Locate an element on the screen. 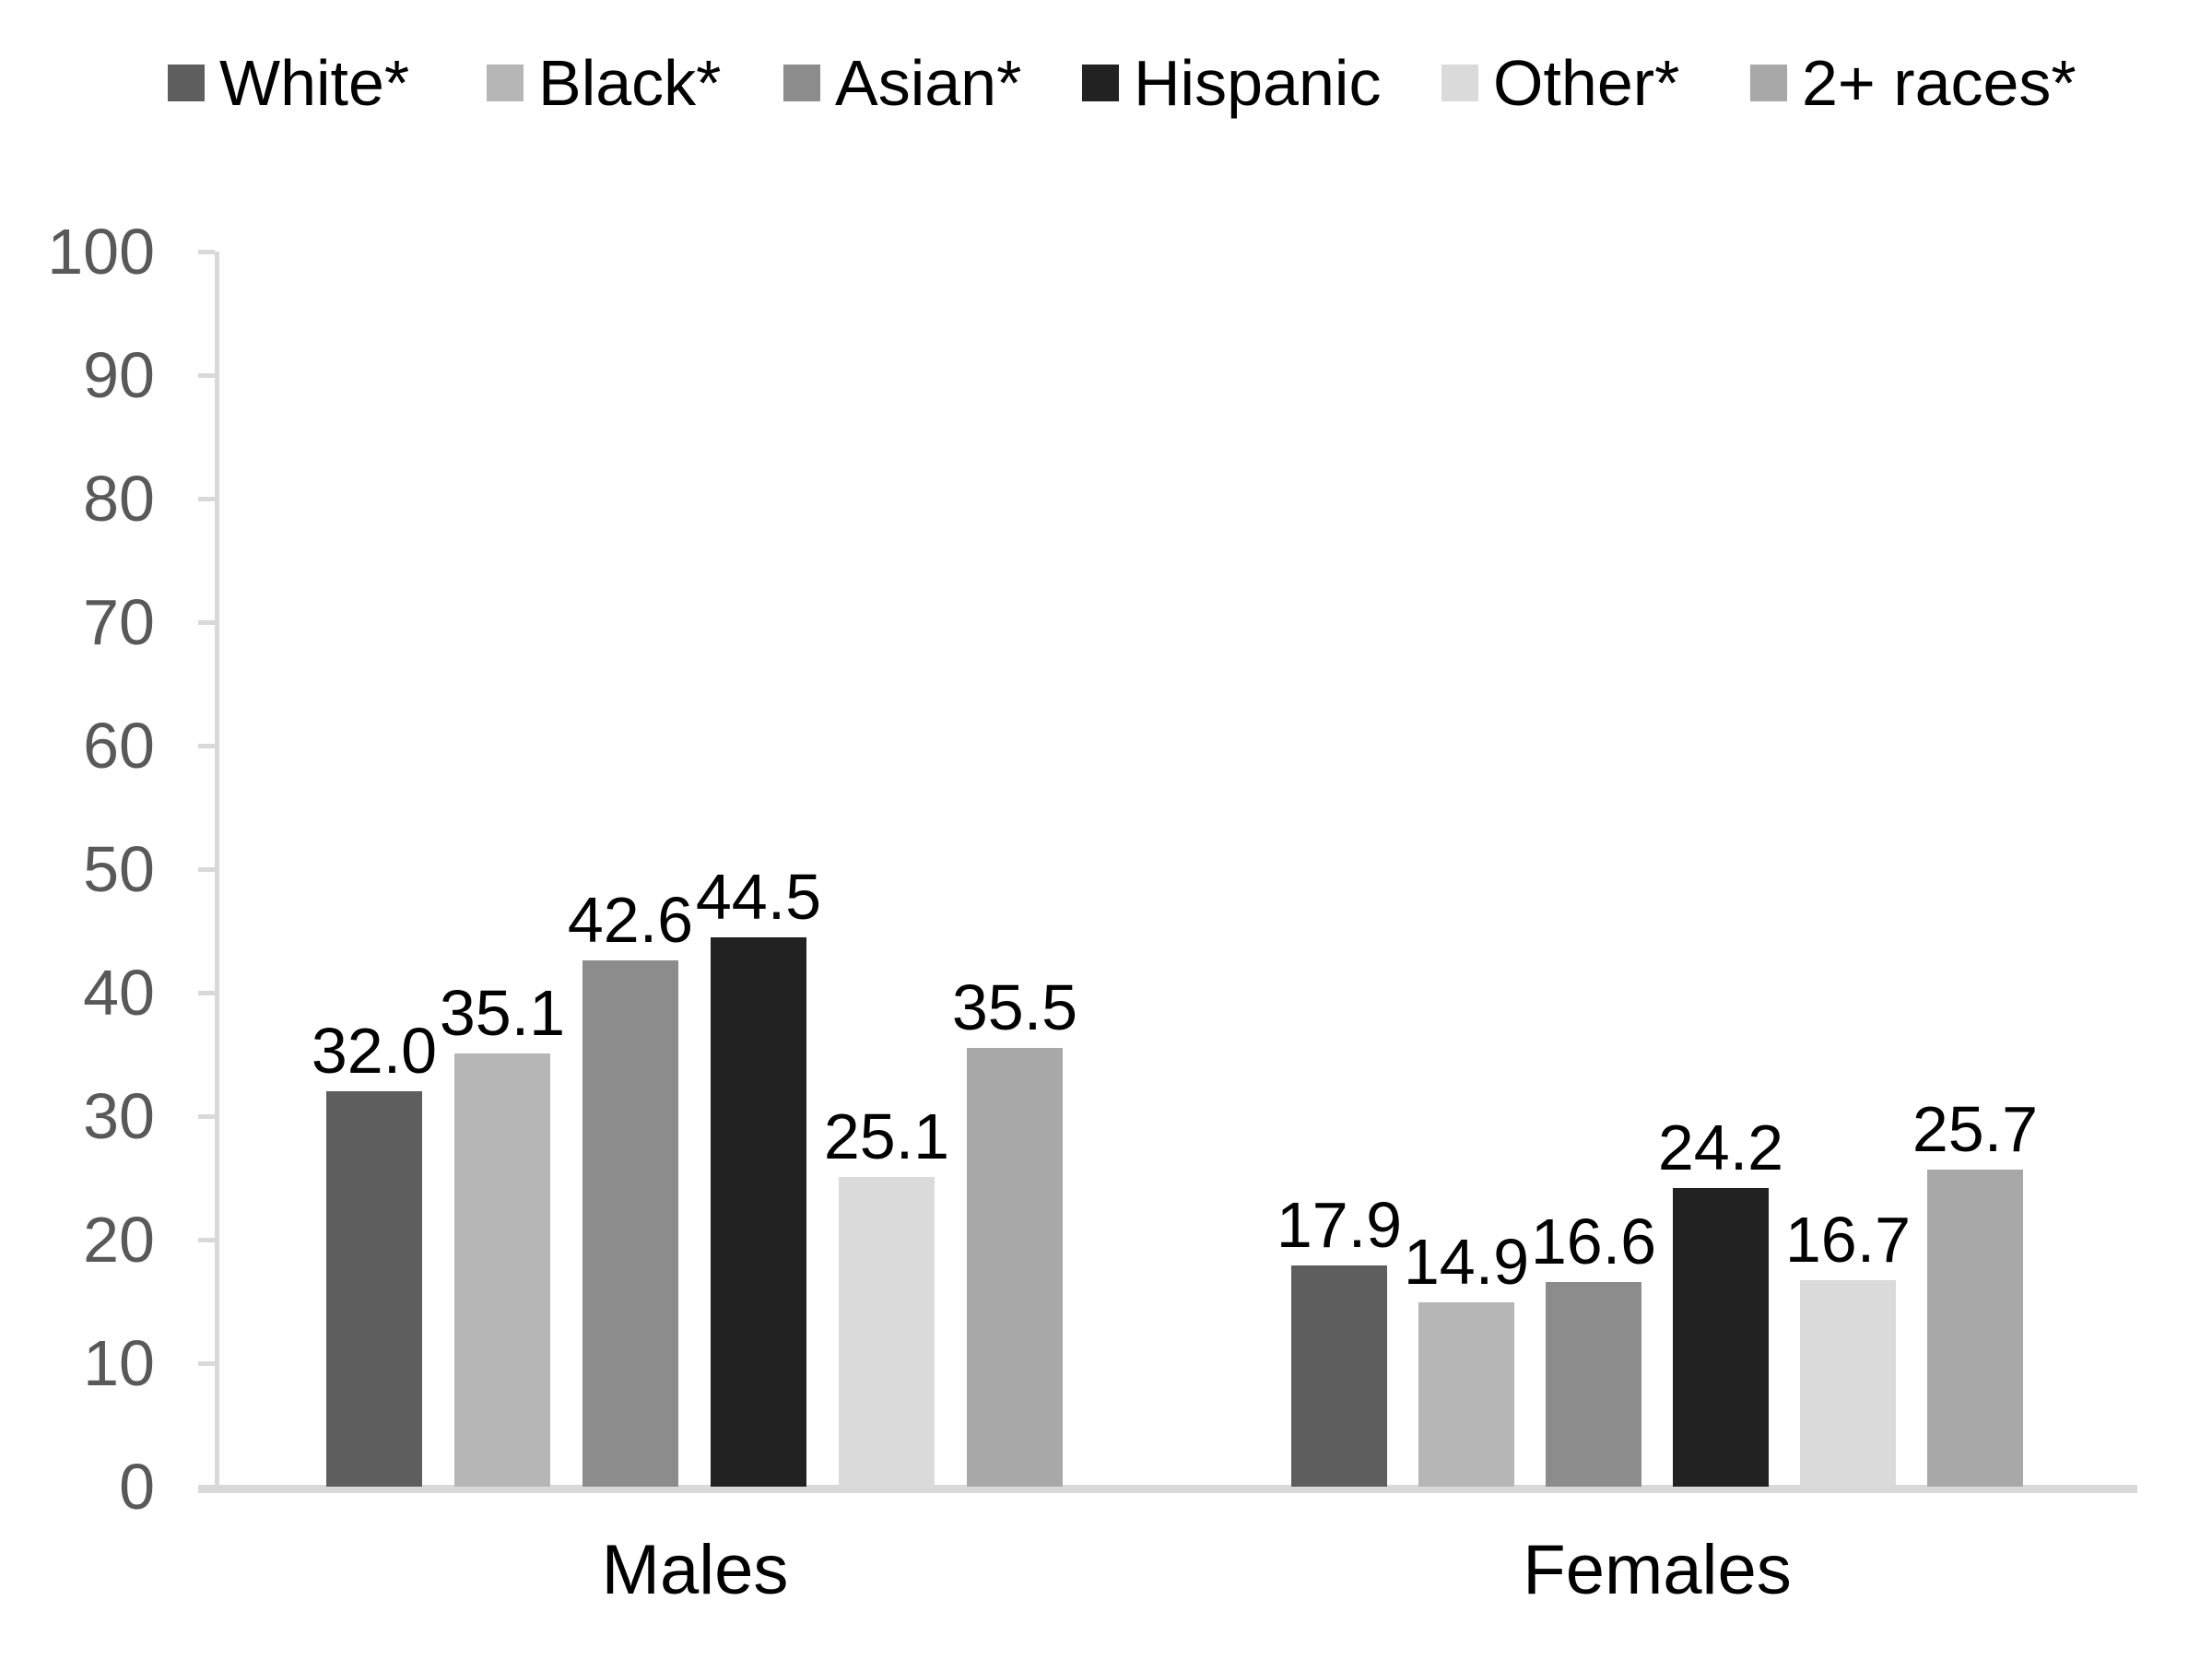 The height and width of the screenshot is (1659, 2212). legend-item-black: Black* is located at coordinates (604, 83).